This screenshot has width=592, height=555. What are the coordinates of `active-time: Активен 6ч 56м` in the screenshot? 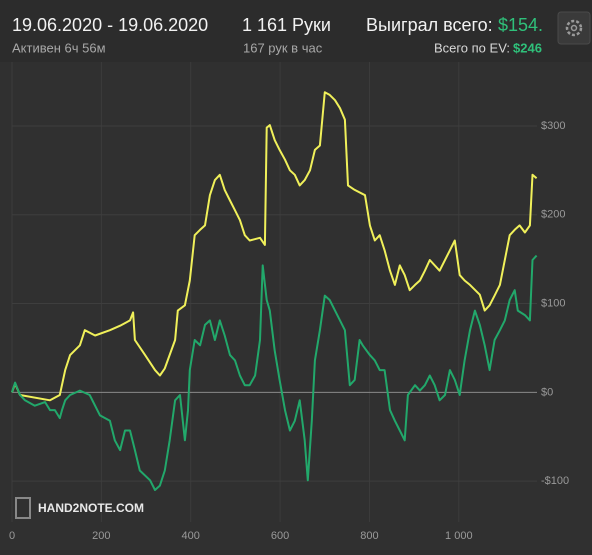 It's located at (59, 47).